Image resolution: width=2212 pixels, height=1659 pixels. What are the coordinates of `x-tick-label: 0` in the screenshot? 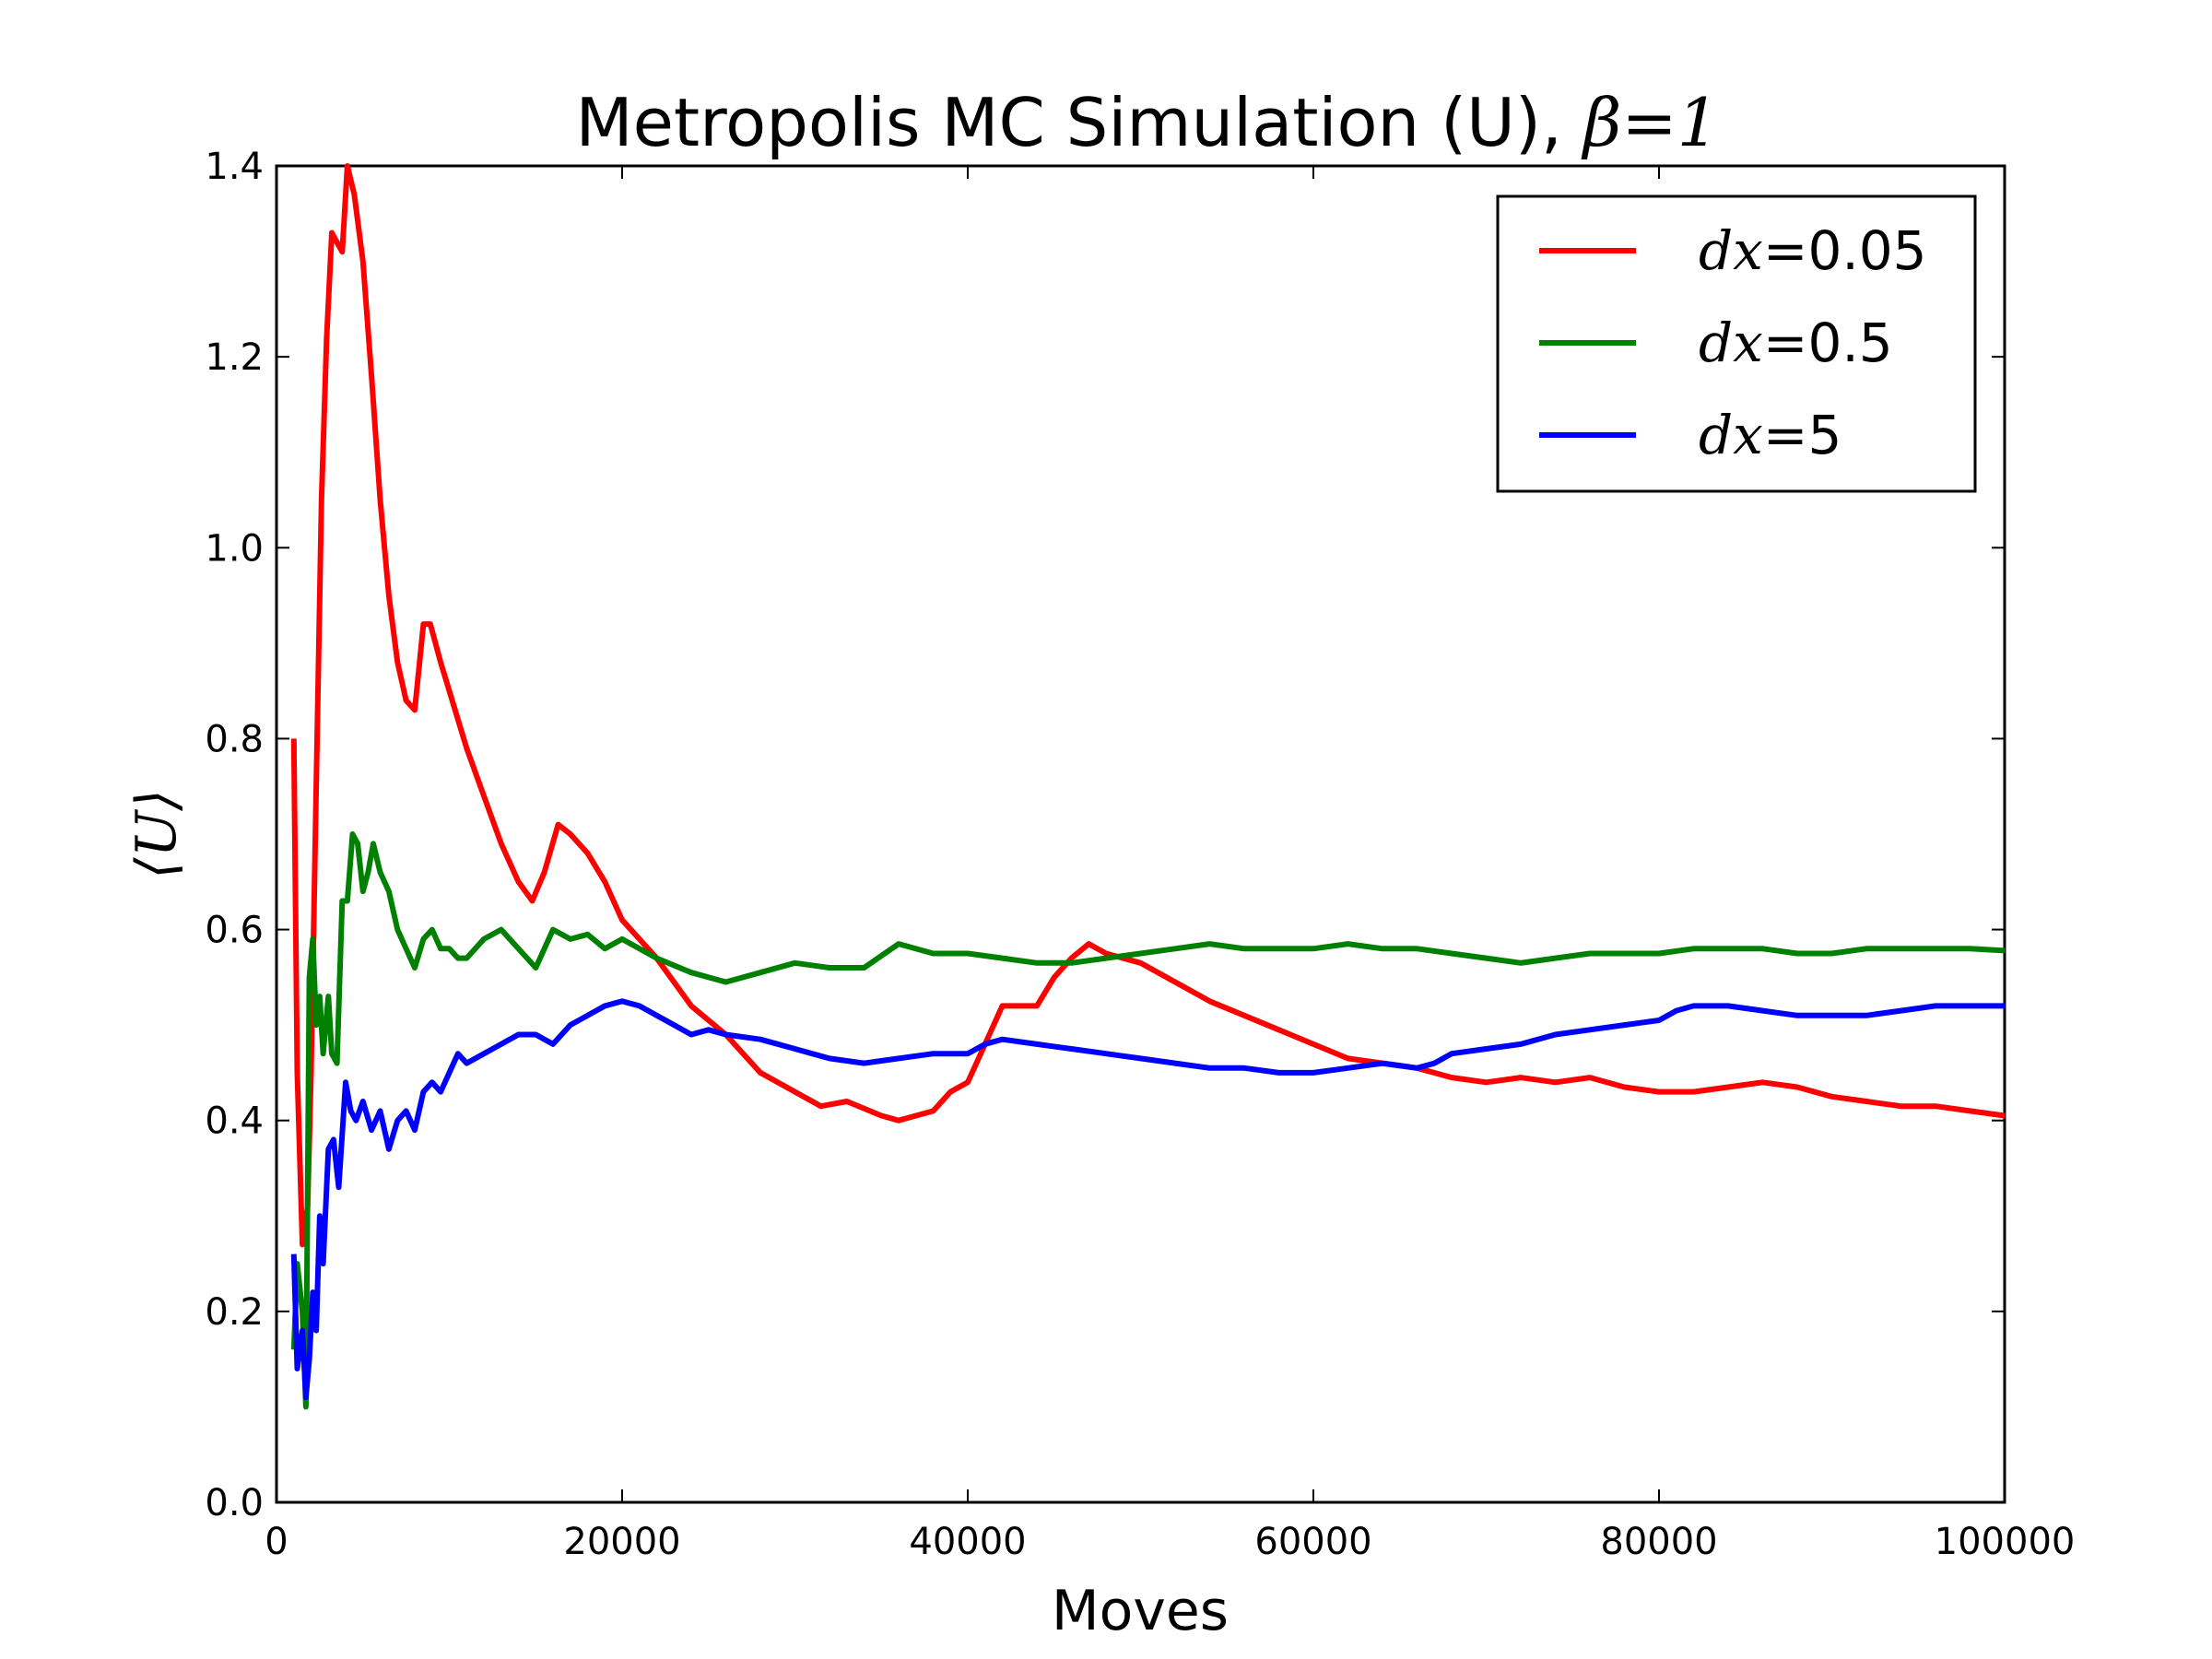 It's located at (276, 1542).